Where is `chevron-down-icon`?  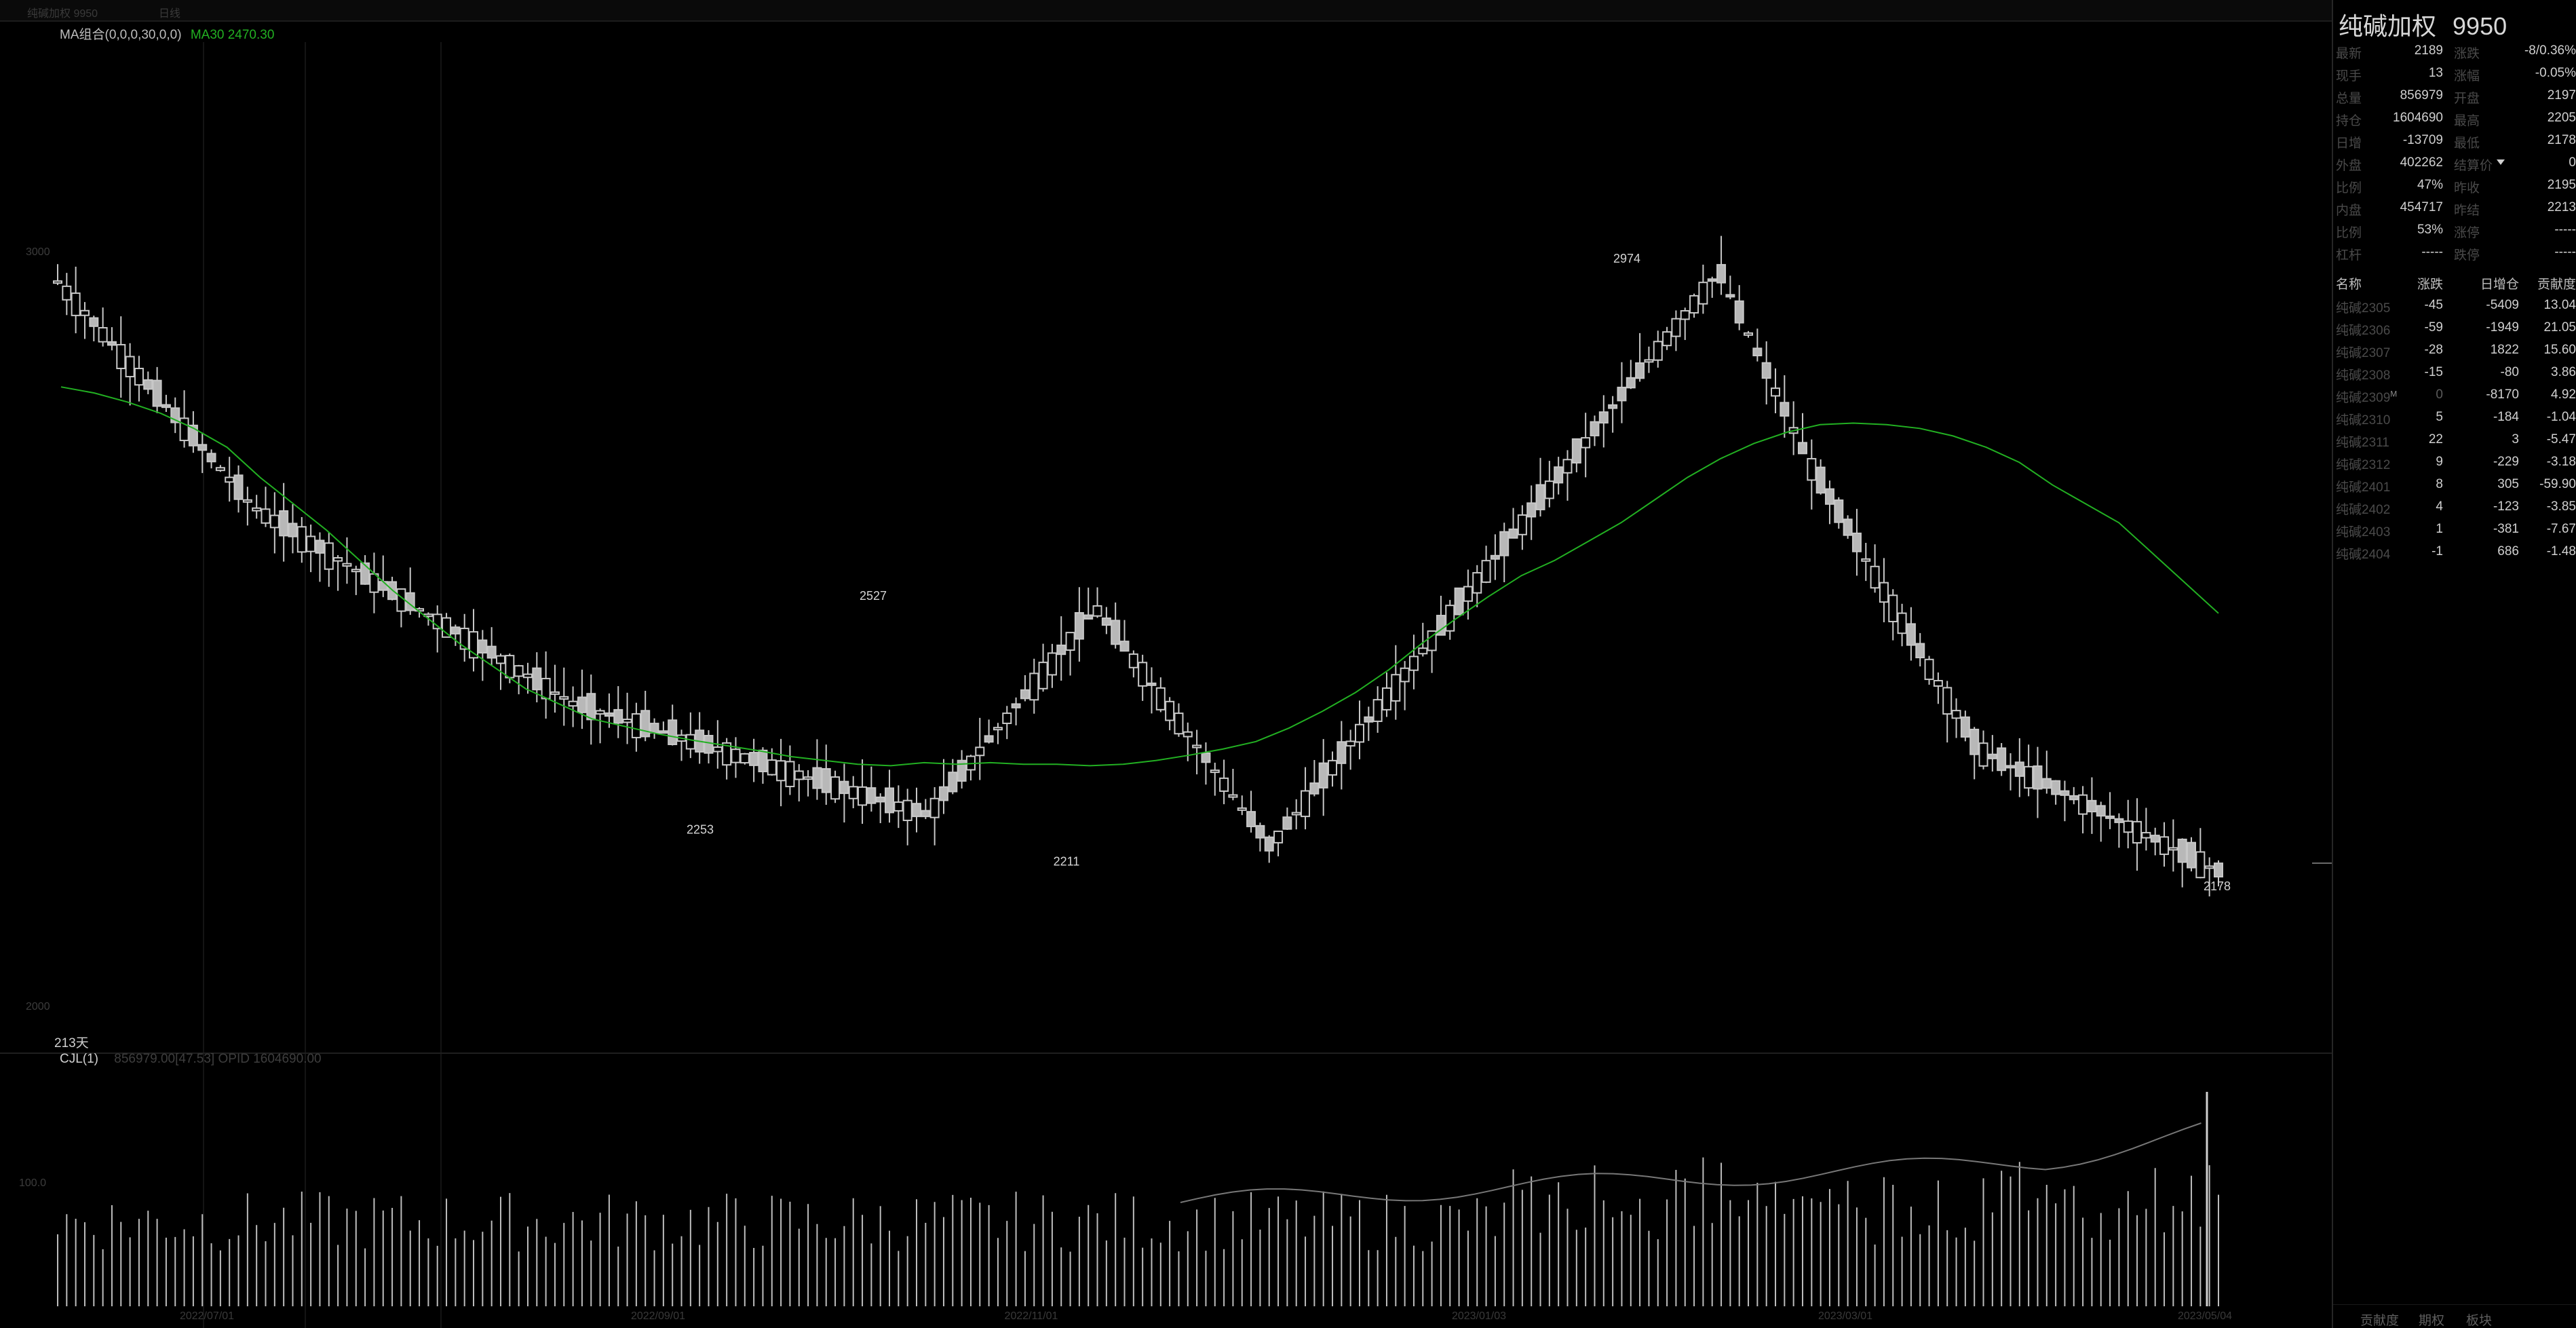
chevron-down-icon is located at coordinates (2501, 162).